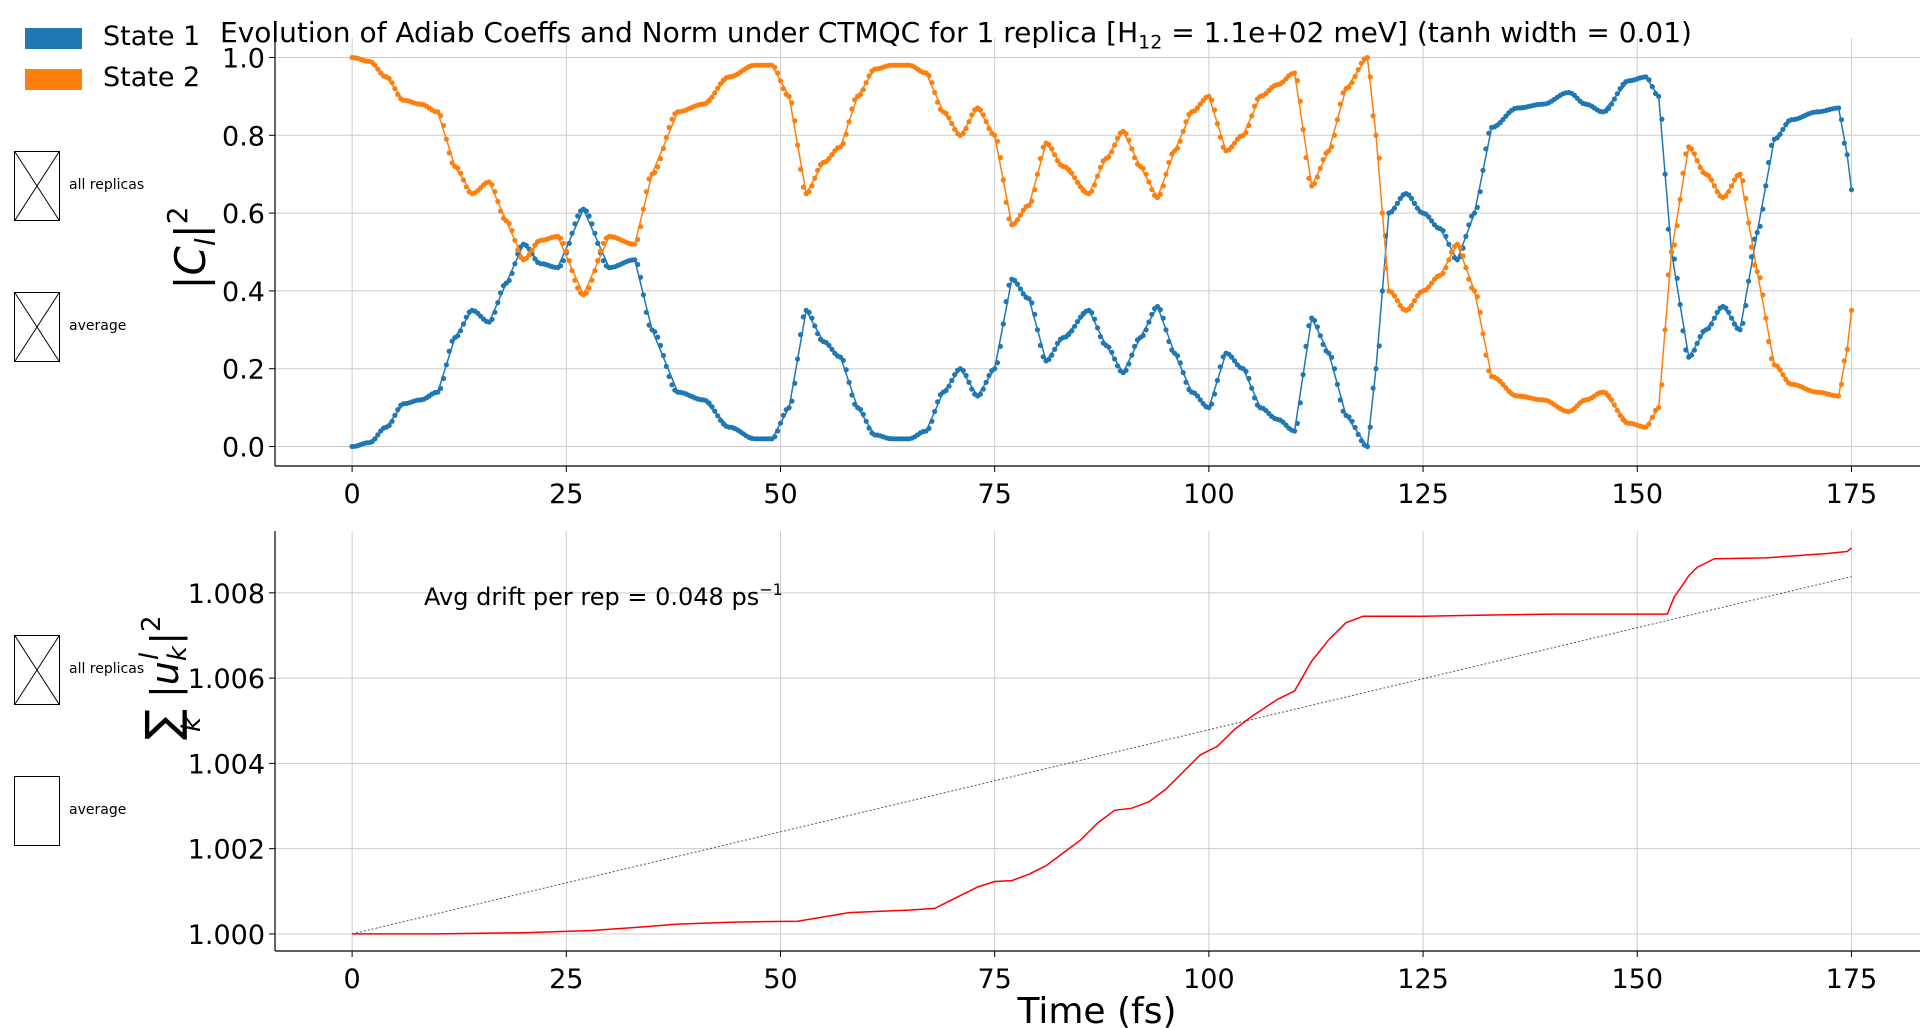  I want to click on norm-y-tick-label: 1.006, so click(226, 679).